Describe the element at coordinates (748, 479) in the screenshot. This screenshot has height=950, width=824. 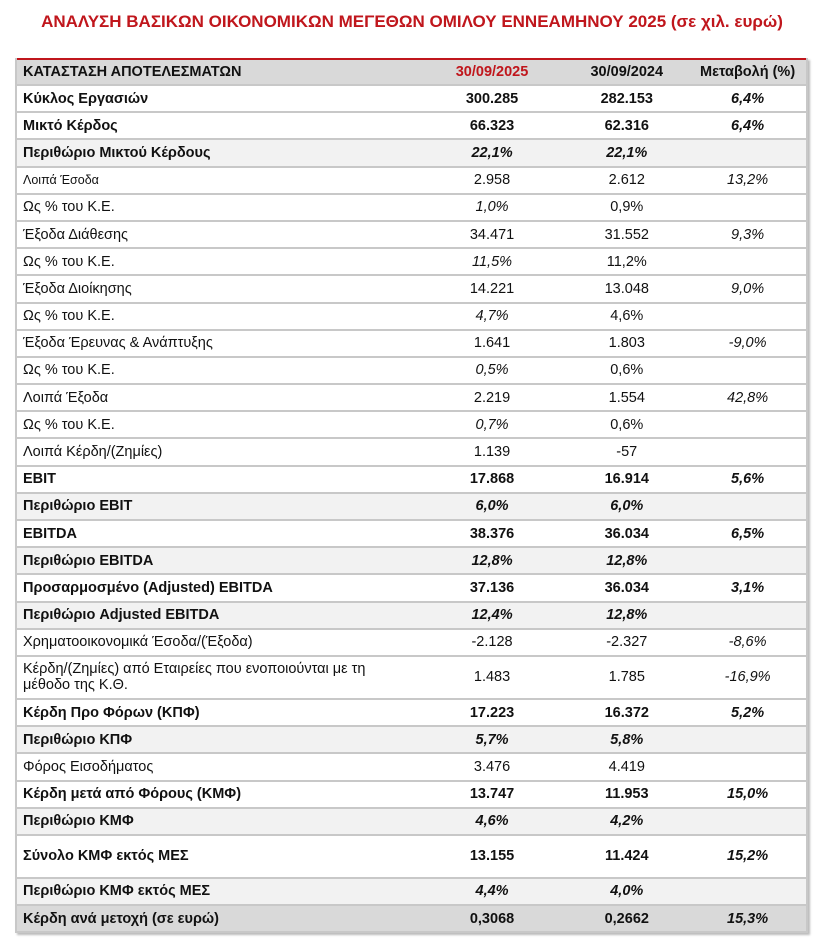
I see `value-change: 5,6%` at that location.